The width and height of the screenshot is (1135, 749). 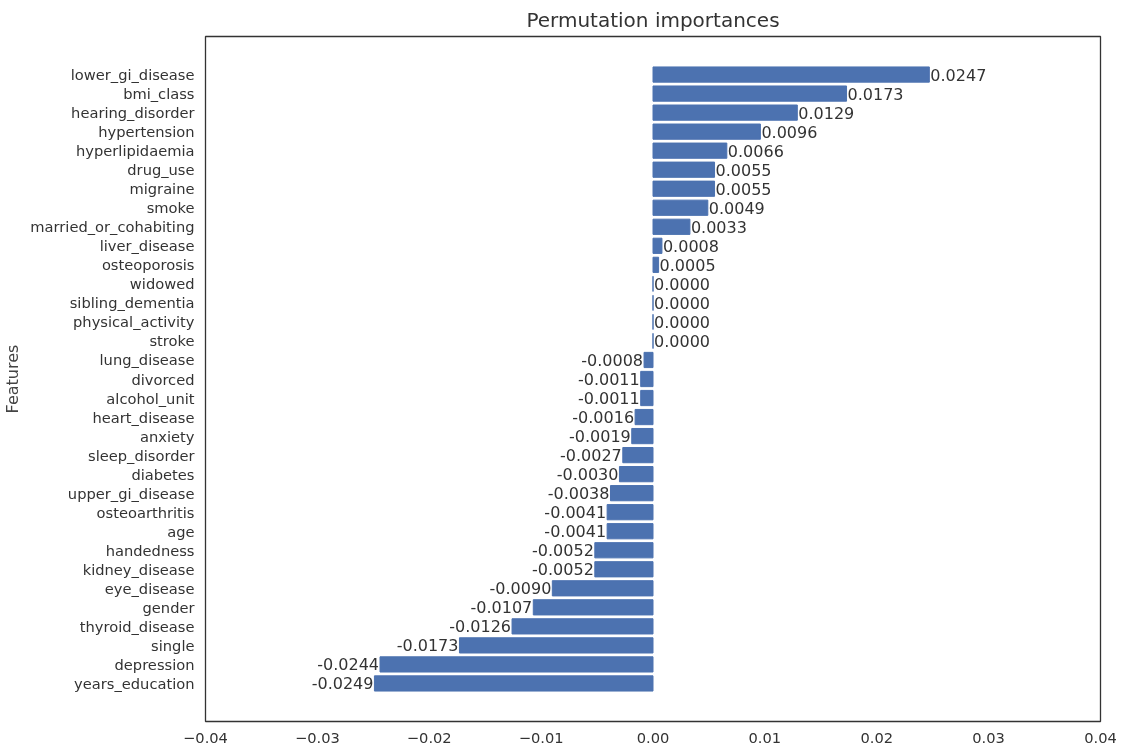 I want to click on x-tick-label: 0.04, so click(x=1100, y=737).